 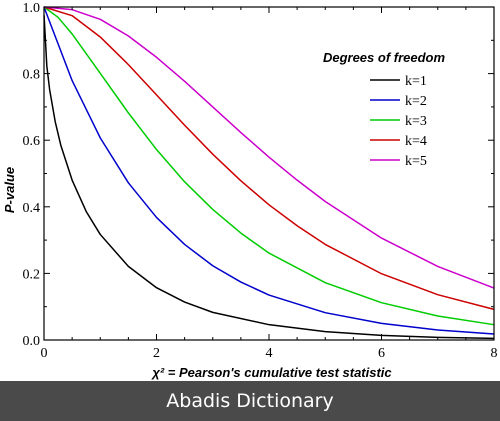 I want to click on legend-label-1: k=1, so click(x=416, y=81).